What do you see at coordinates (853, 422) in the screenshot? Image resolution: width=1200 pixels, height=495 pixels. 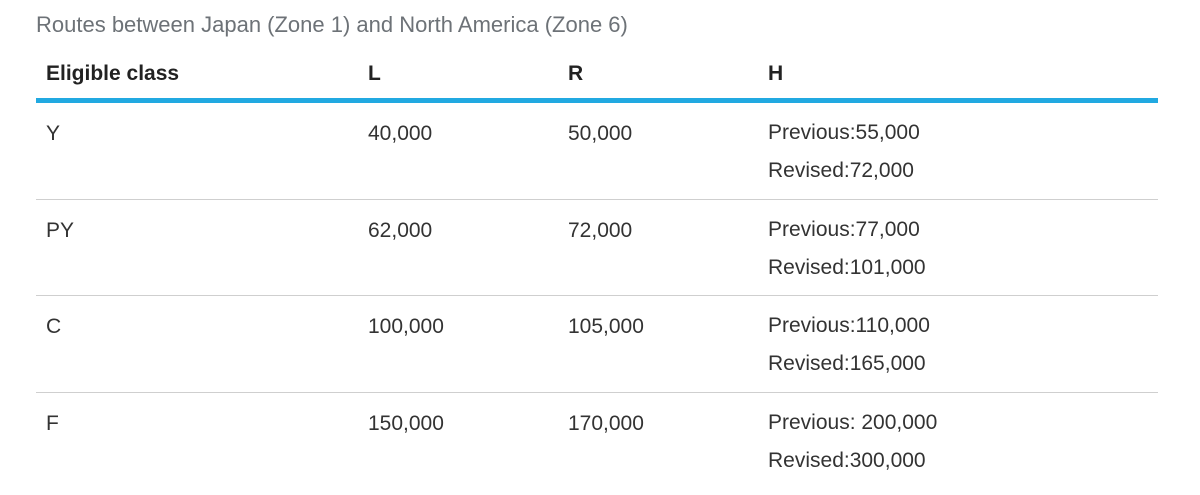 I see `h-previous: Previous: 200,000` at bounding box center [853, 422].